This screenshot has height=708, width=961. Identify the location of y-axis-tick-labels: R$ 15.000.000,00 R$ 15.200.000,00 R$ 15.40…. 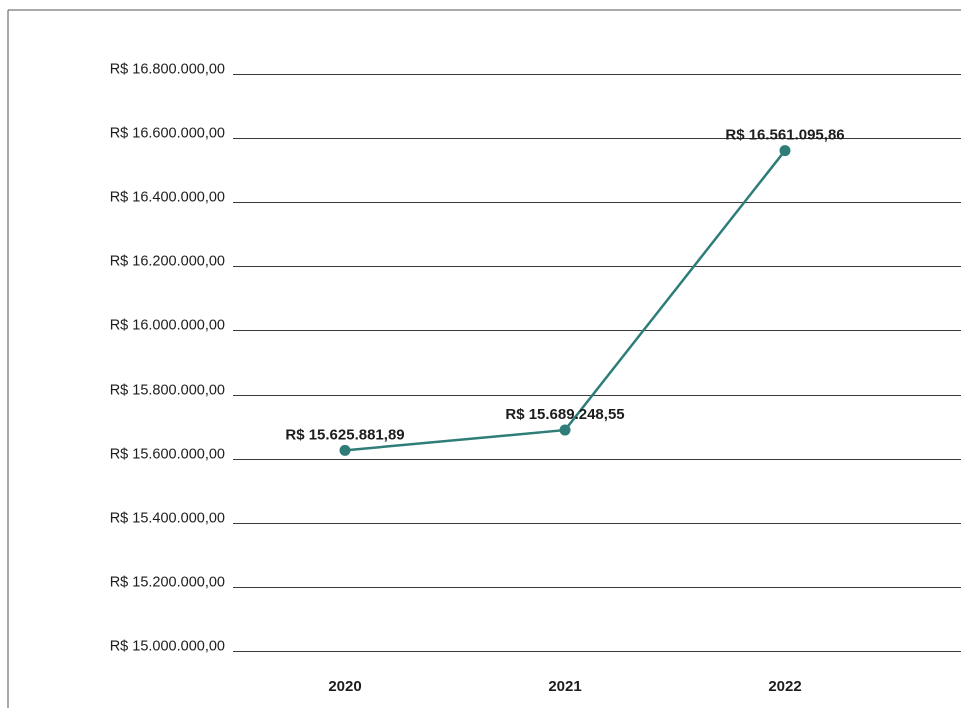
(167, 358).